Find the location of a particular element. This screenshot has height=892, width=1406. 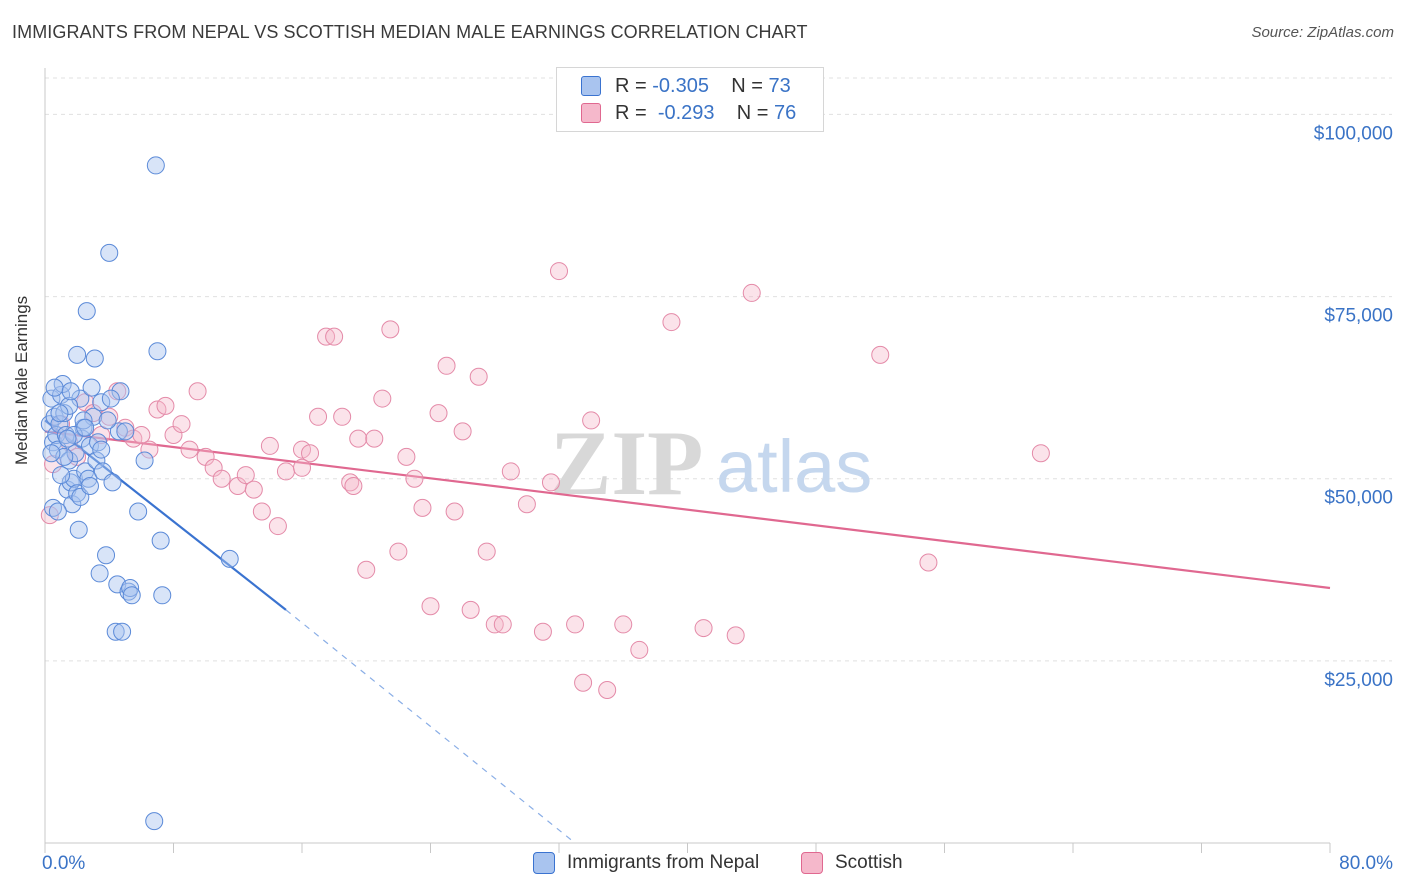

x-tick-label-min: 0.0% is located at coordinates (63, 863).